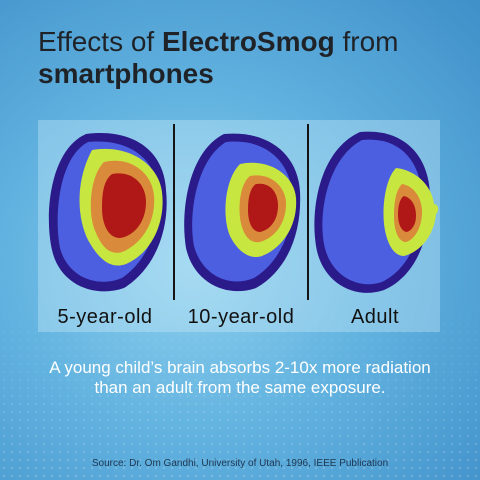 This screenshot has height=480, width=480. What do you see at coordinates (105, 317) in the screenshot?
I see `panel-label-5-year-old: 5-year-old` at bounding box center [105, 317].